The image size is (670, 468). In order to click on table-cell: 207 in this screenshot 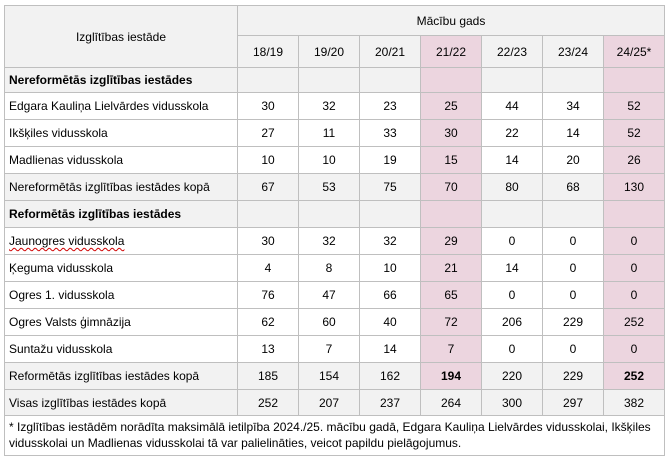, I will do `click(329, 402)`.